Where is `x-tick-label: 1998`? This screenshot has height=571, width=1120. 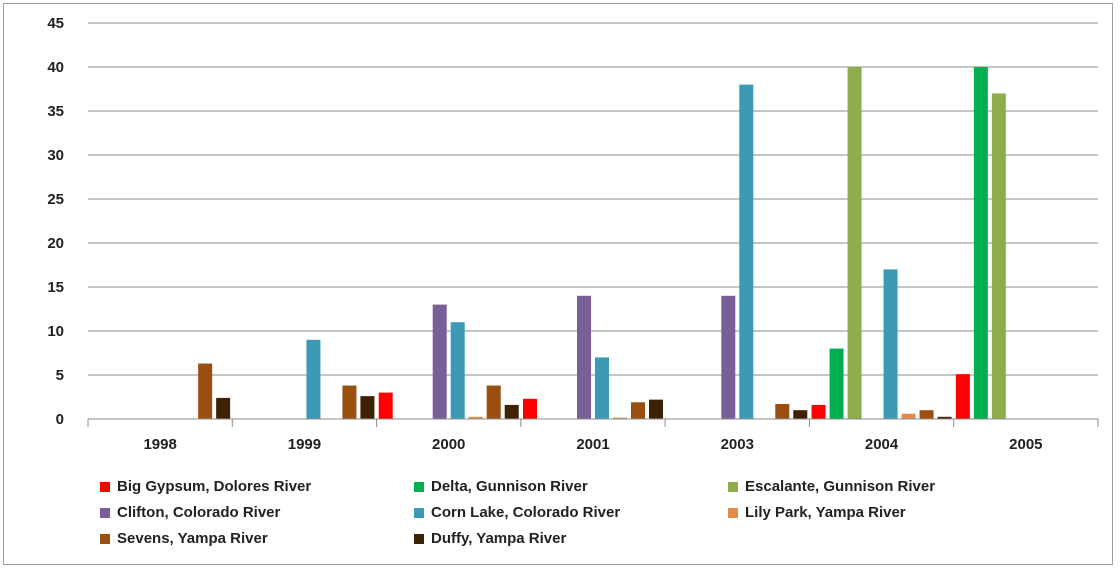
x-tick-label: 1998 is located at coordinates (159, 444).